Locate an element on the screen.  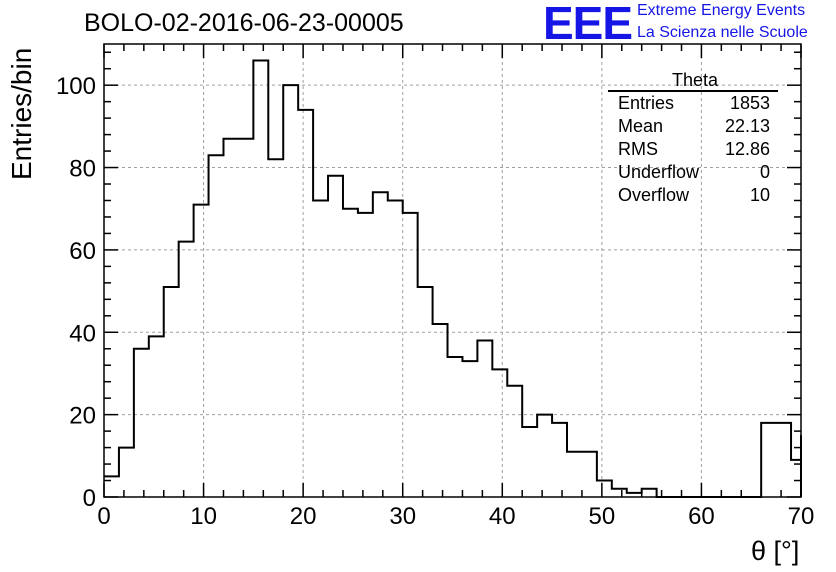
stats-row: RMS 12.86 is located at coordinates (693, 149).